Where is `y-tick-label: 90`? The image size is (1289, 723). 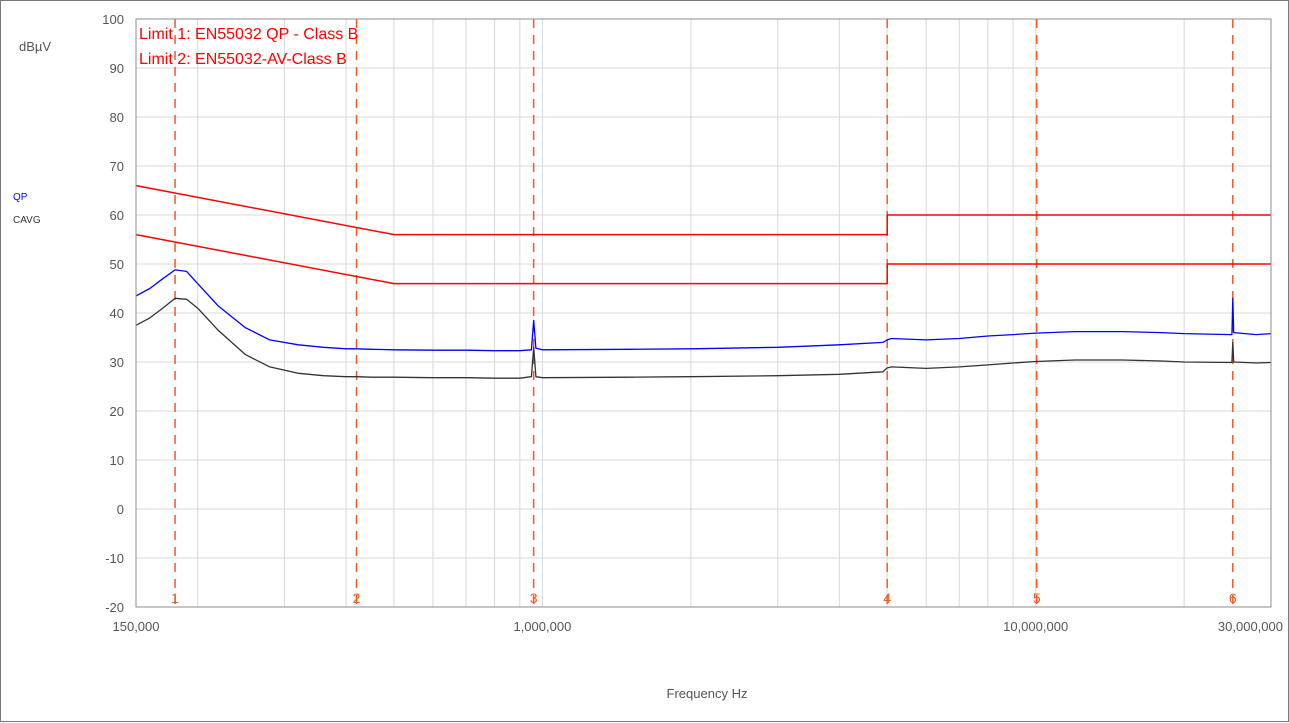 y-tick-label: 90 is located at coordinates (117, 68).